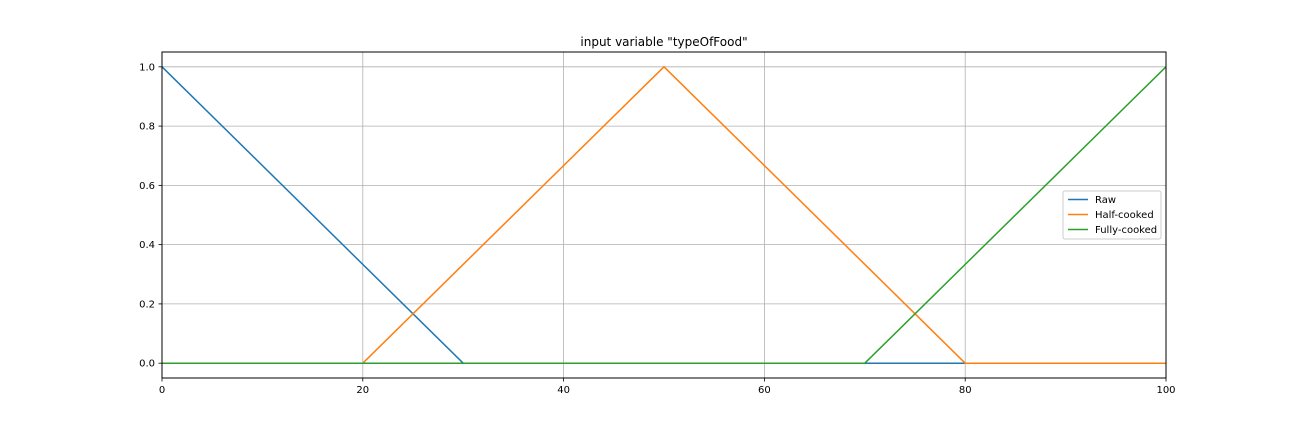 The width and height of the screenshot is (1296, 432). What do you see at coordinates (147, 304) in the screenshot?
I see `y-tick-label: 0.2` at bounding box center [147, 304].